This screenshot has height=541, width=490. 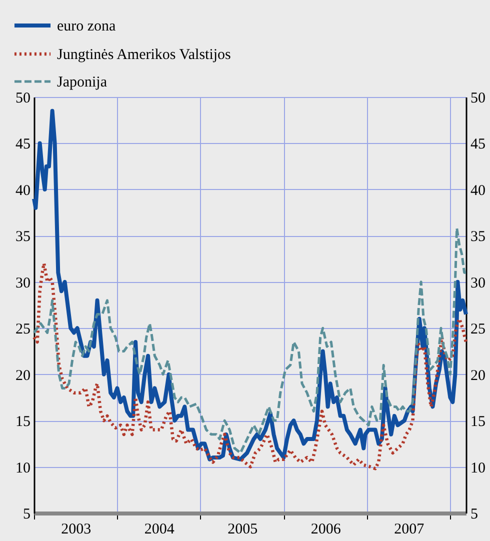 What do you see at coordinates (23, 237) in the screenshot?
I see `y-tick-label: 35` at bounding box center [23, 237].